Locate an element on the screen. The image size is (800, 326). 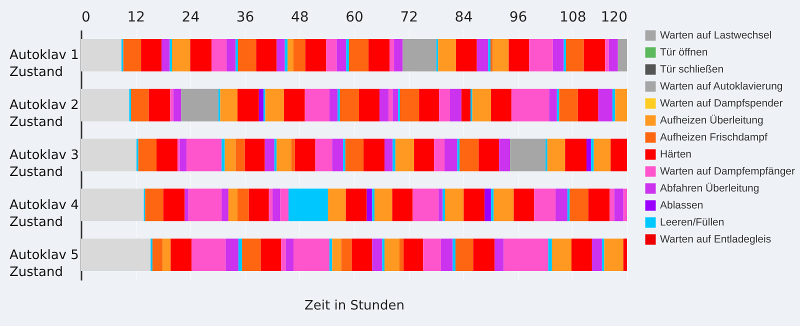
legend-label: Härten is located at coordinates (676, 154).